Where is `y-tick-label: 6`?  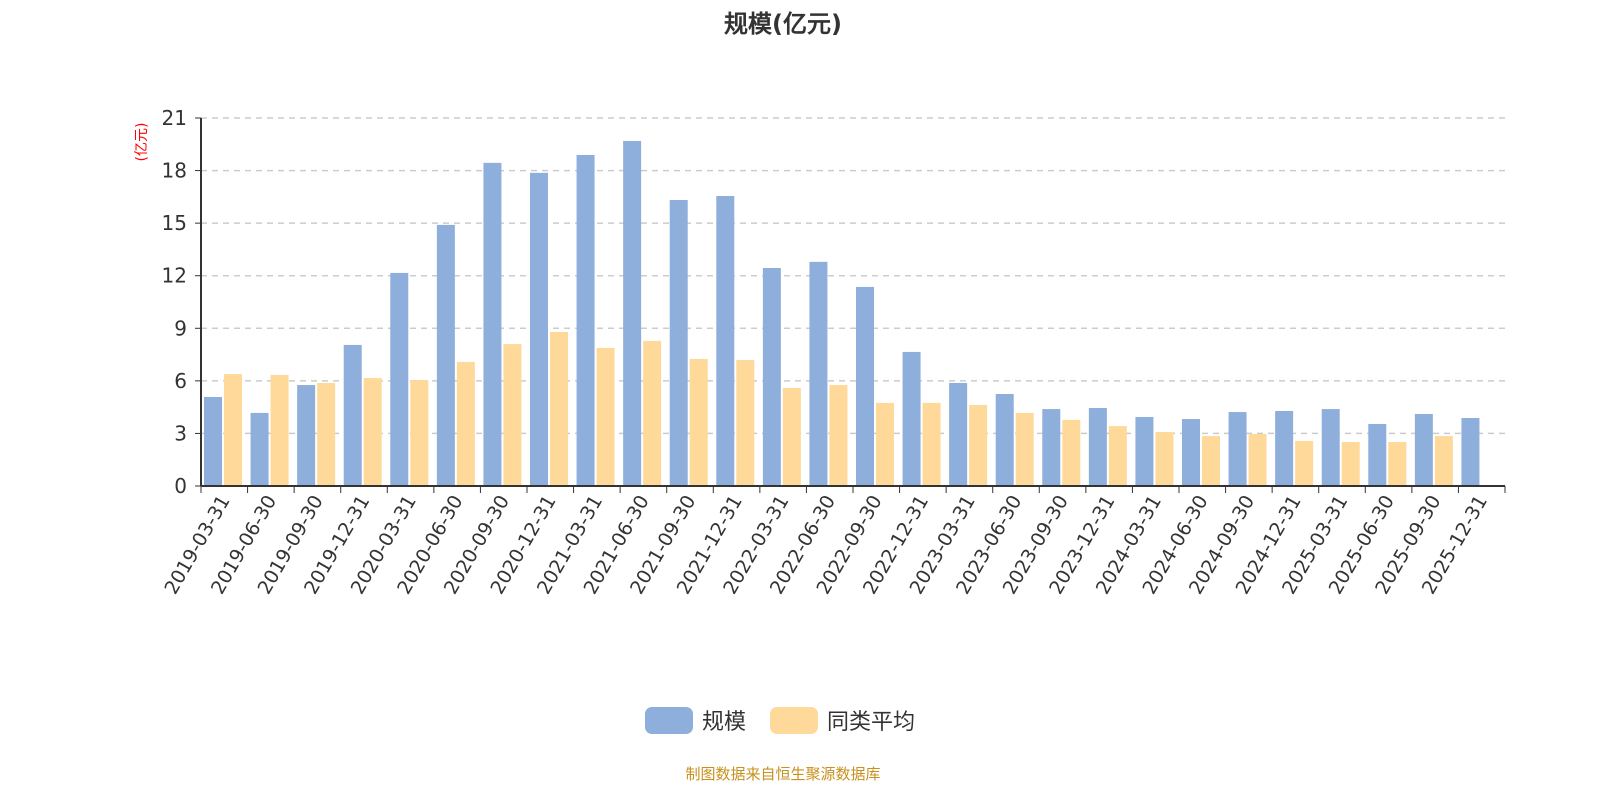 y-tick-label: 6 is located at coordinates (180, 381).